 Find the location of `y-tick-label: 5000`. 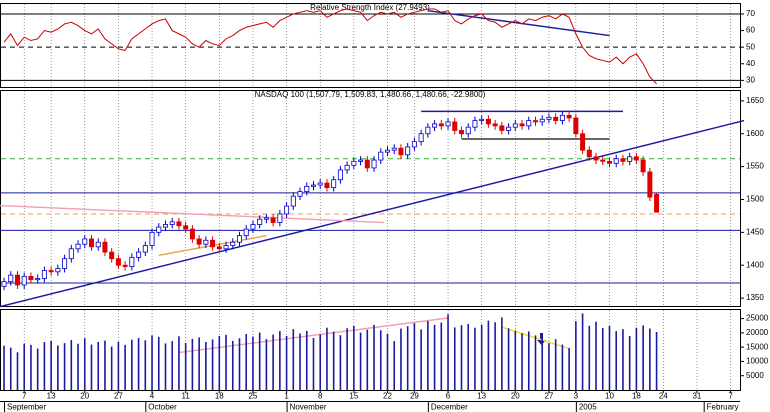

y-tick-label: 5000 is located at coordinates (755, 375).